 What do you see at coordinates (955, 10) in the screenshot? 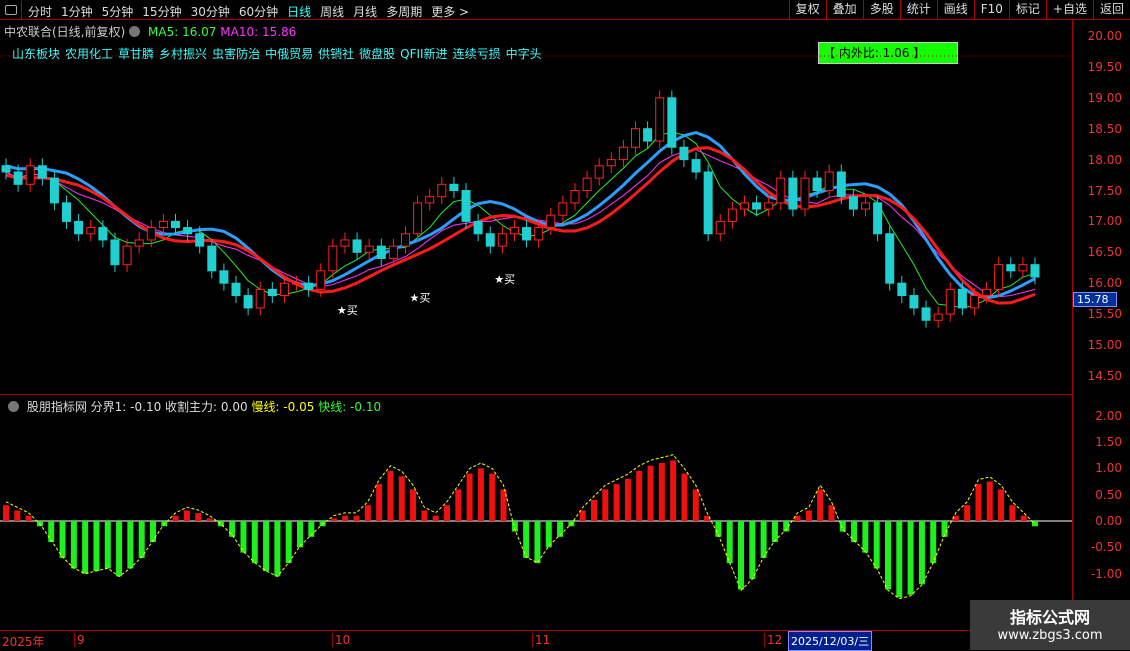
I see `toolbar-button: 画线` at bounding box center [955, 10].